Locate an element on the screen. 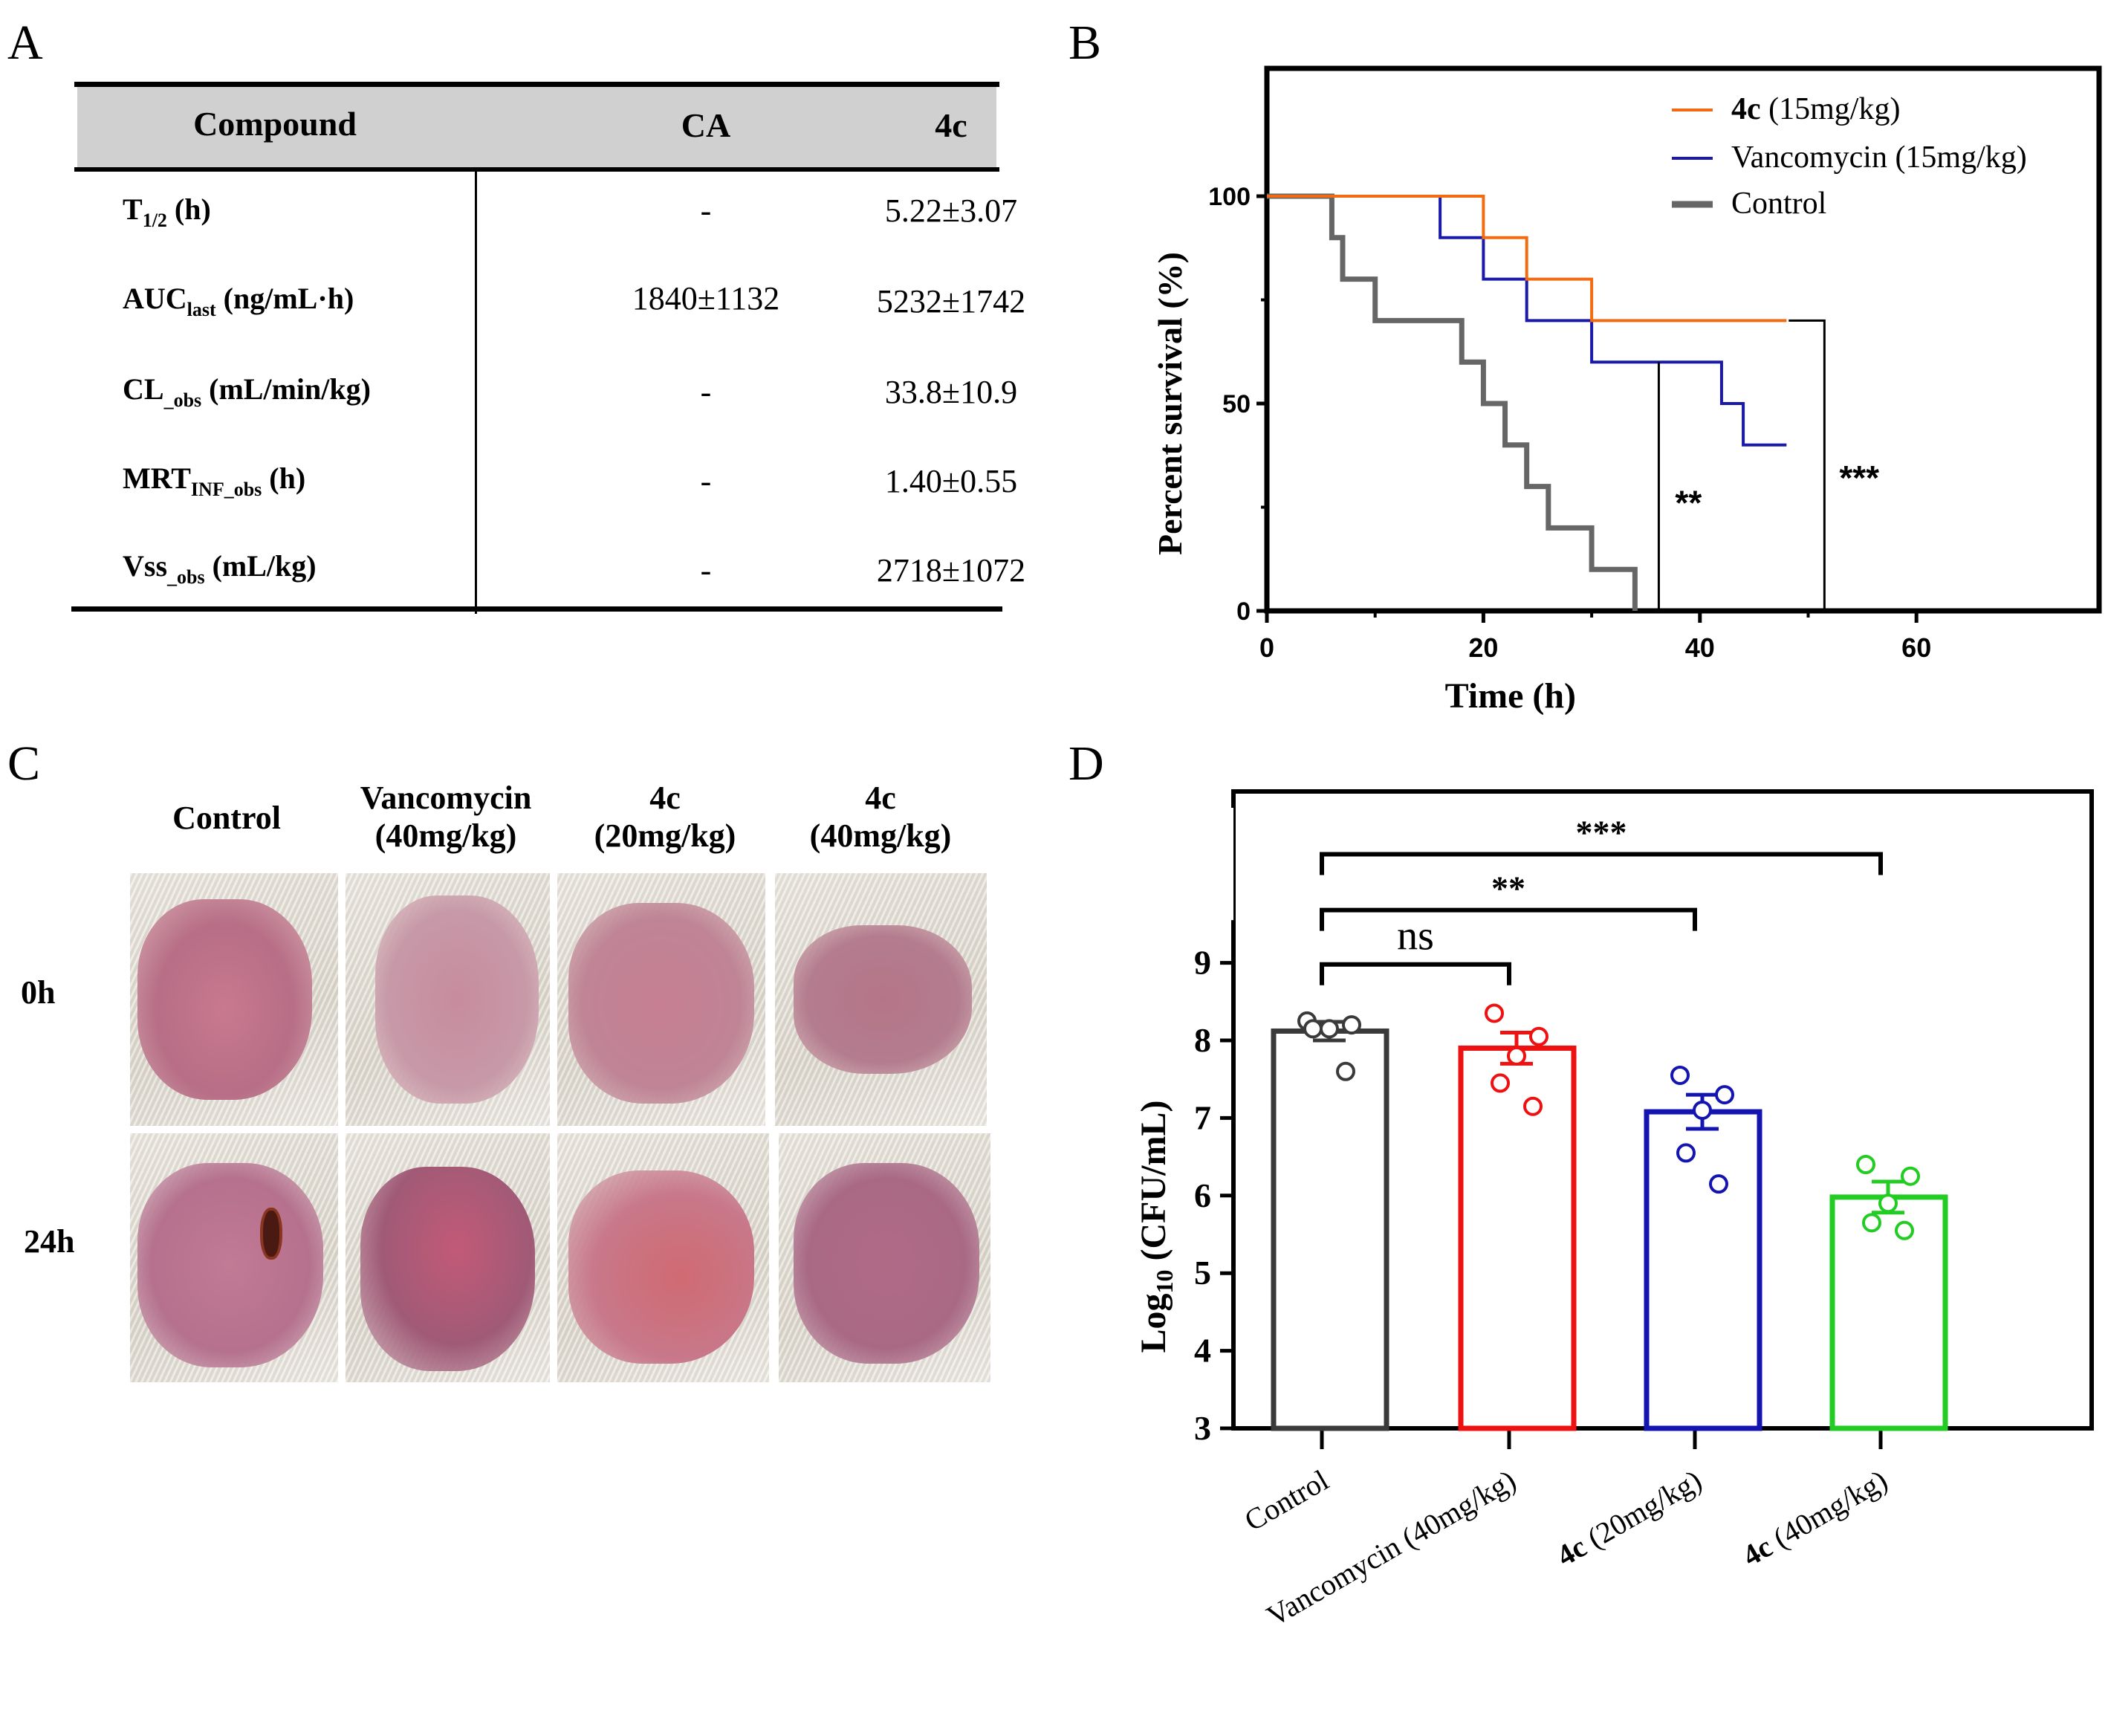 The width and height of the screenshot is (2108, 1736). wound-photo-4c-20-0h is located at coordinates (661, 999).